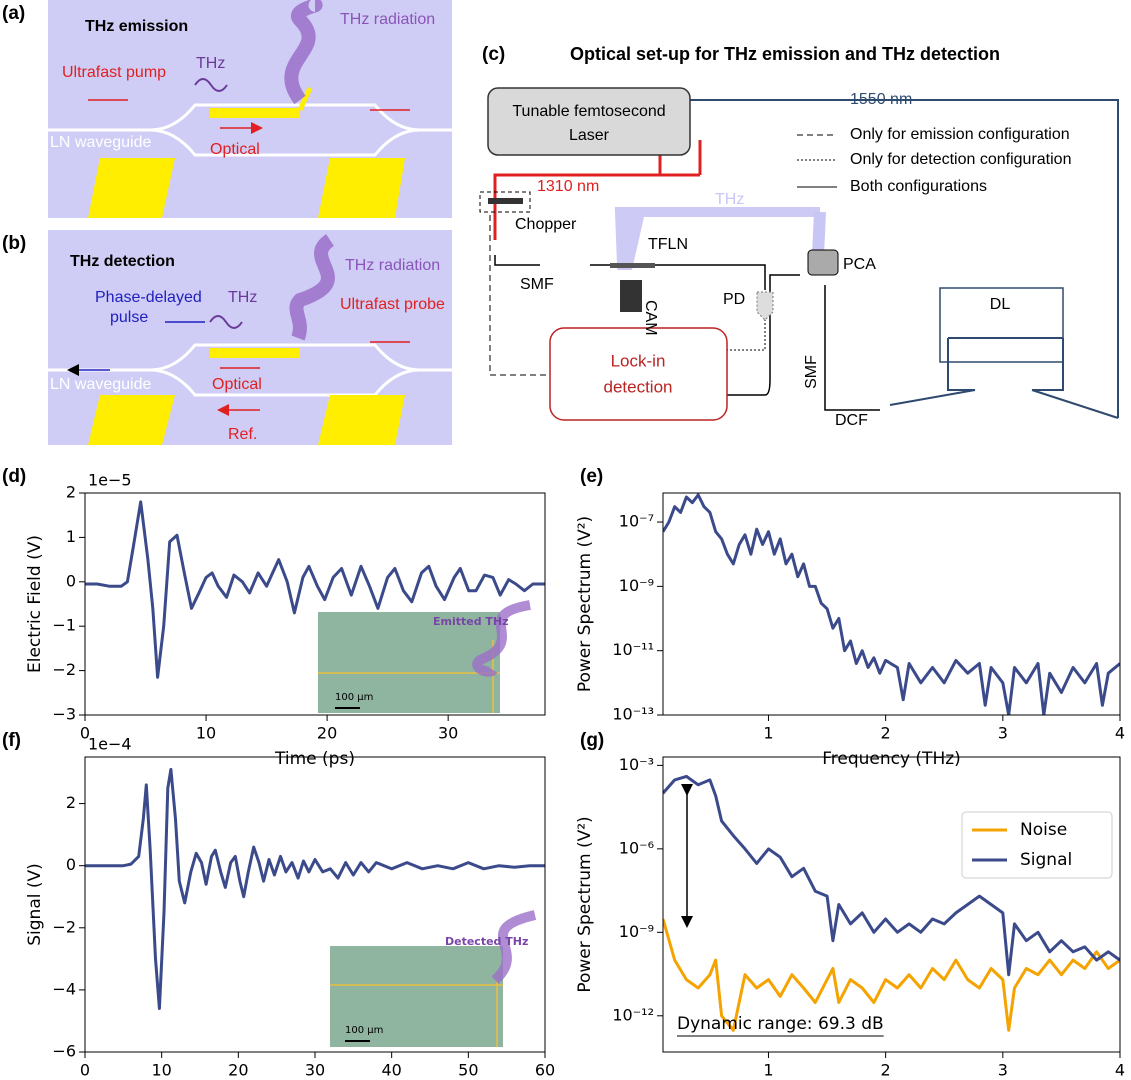 Image resolution: width=1131 pixels, height=1080 pixels. I want to click on y-tick-label: 10⁻¹¹, so click(633, 649).